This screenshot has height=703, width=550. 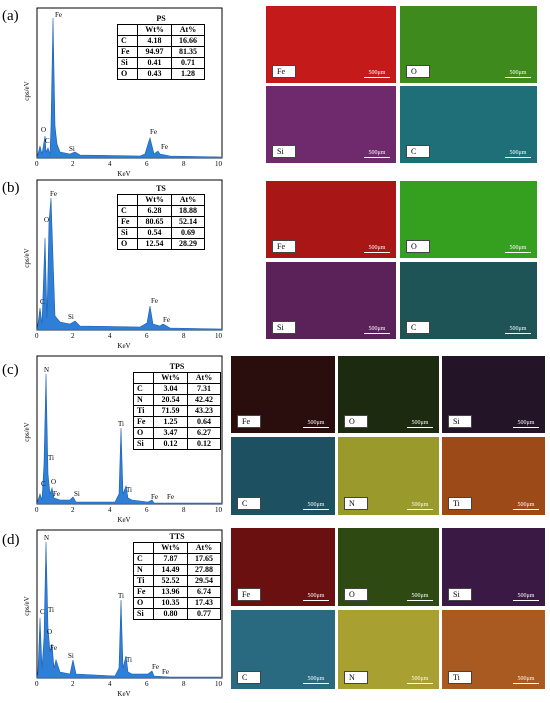 I want to click on table-cell: 29.54, so click(x=204, y=581).